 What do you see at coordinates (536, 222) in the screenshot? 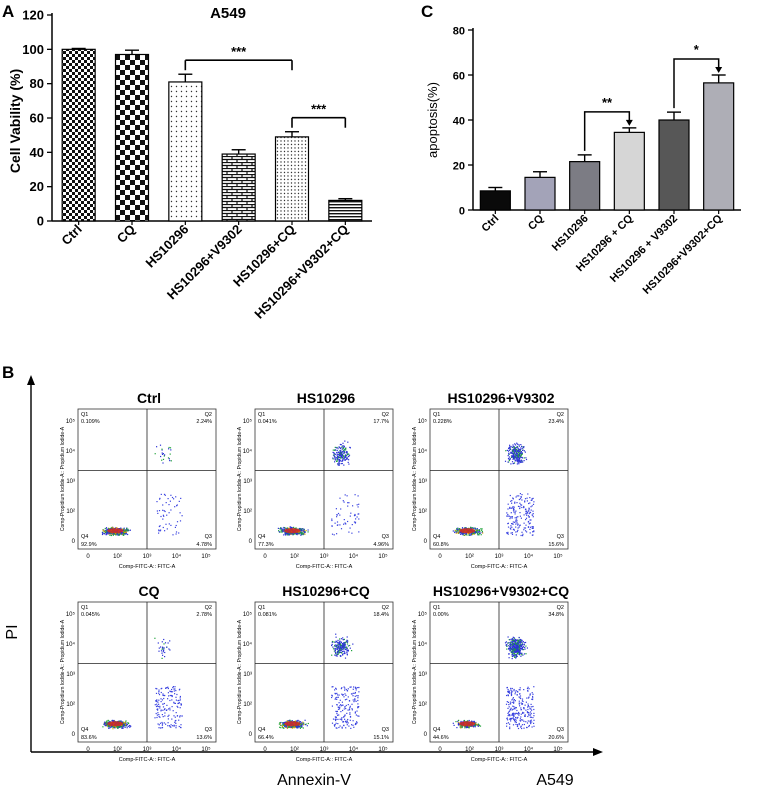
I see `chart-c-xtick-label: CQ` at bounding box center [536, 222].